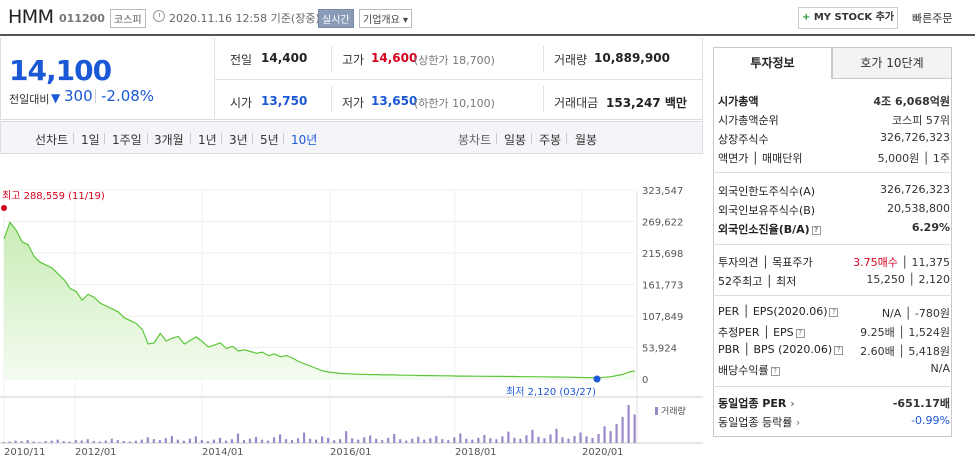  What do you see at coordinates (915, 313) in the screenshot?
I see `per-value: N/A │ -780원` at bounding box center [915, 313].